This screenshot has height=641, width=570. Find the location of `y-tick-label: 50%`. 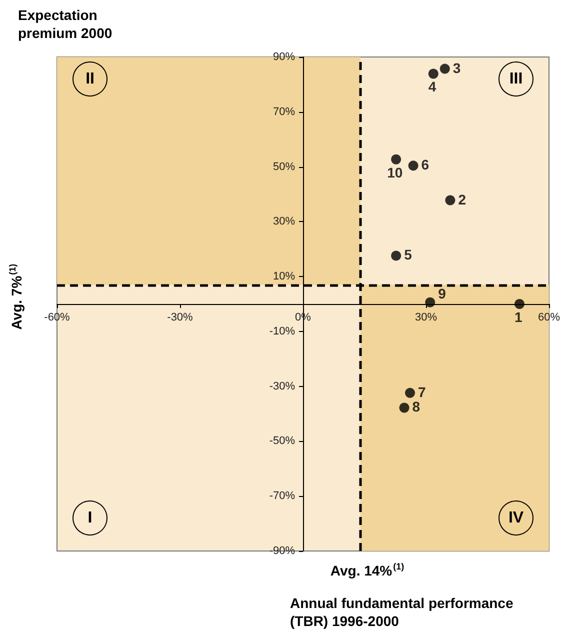

y-tick-label: 50% is located at coordinates (284, 166).